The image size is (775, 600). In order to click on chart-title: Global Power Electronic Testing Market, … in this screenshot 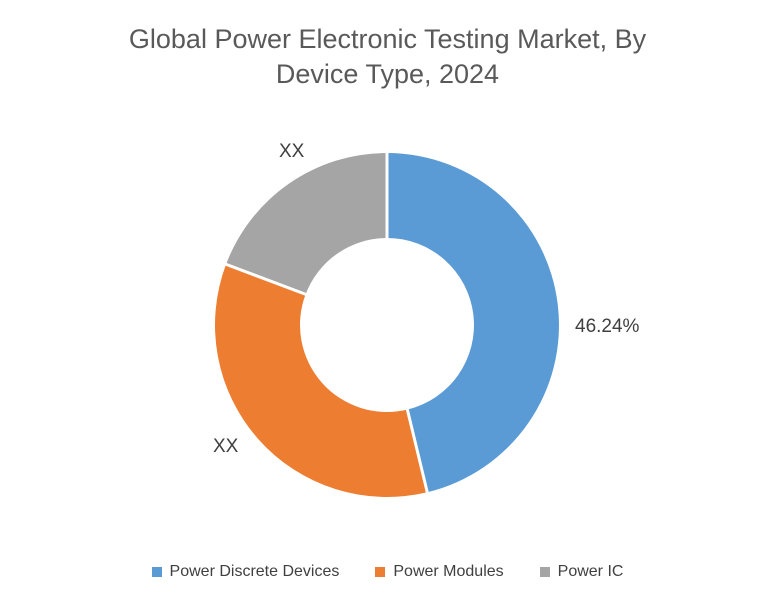, I will do `click(387, 57)`.